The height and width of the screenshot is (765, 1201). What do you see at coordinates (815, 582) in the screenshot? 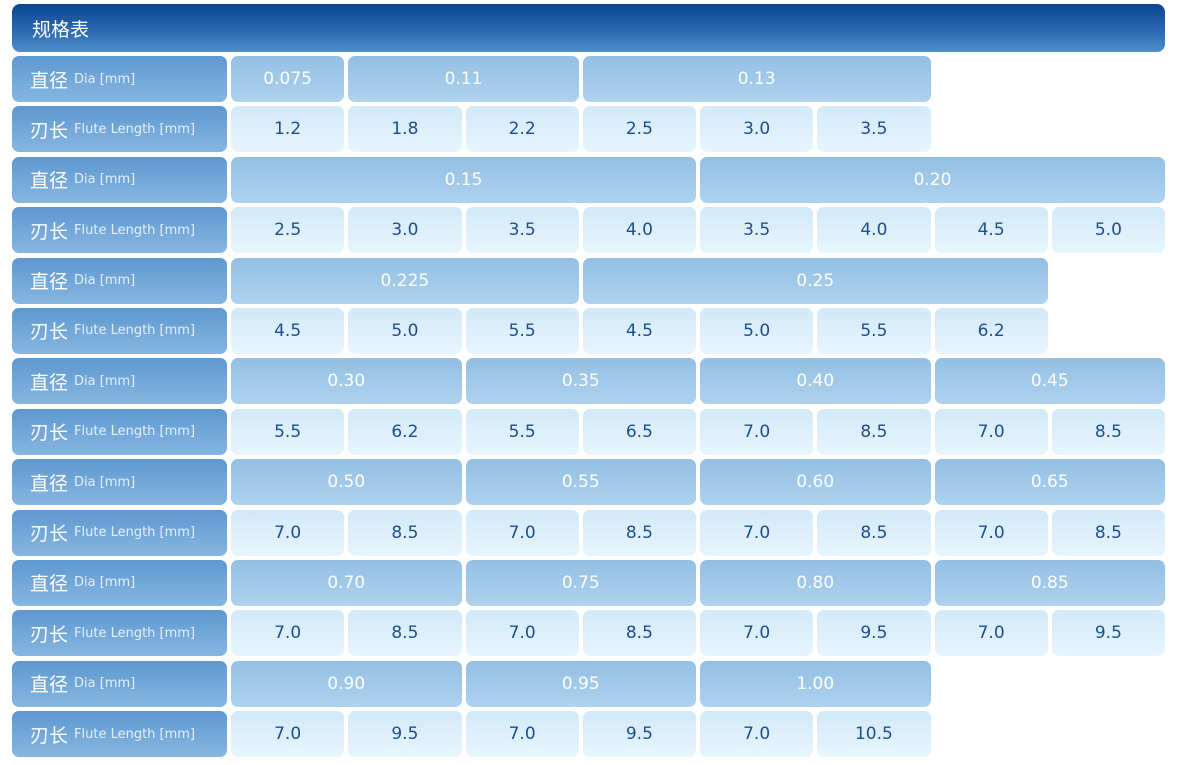
I see `diameter-cell: 0.80` at bounding box center [815, 582].